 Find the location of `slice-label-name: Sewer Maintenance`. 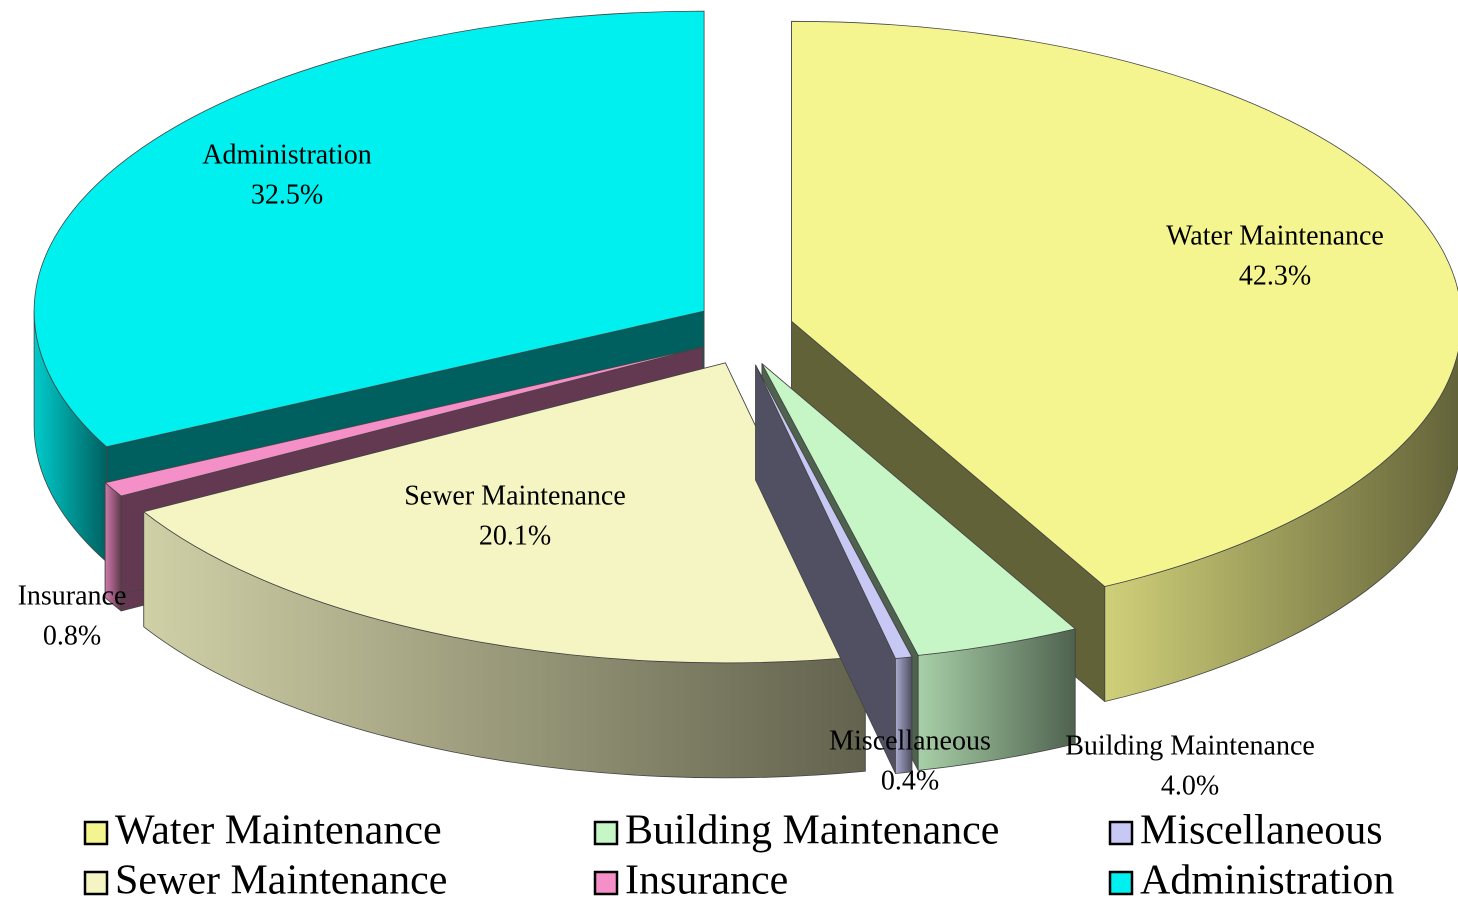

slice-label-name: Sewer Maintenance is located at coordinates (515, 495).